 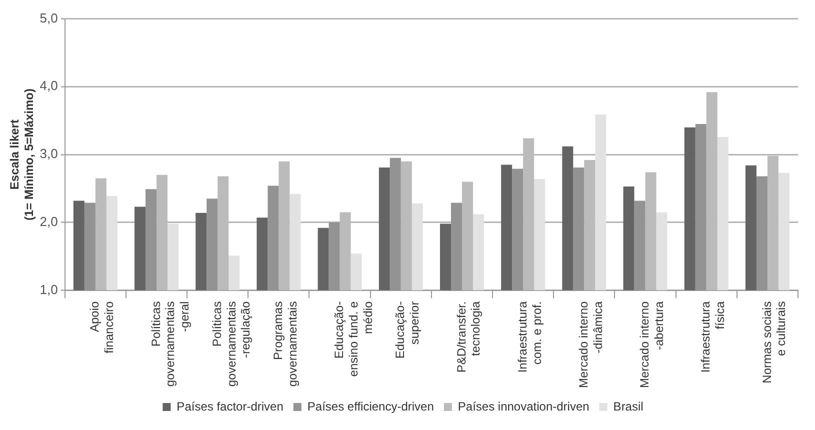 I want to click on x-tick-label: Infraestrutura física, so click(x=713, y=336).